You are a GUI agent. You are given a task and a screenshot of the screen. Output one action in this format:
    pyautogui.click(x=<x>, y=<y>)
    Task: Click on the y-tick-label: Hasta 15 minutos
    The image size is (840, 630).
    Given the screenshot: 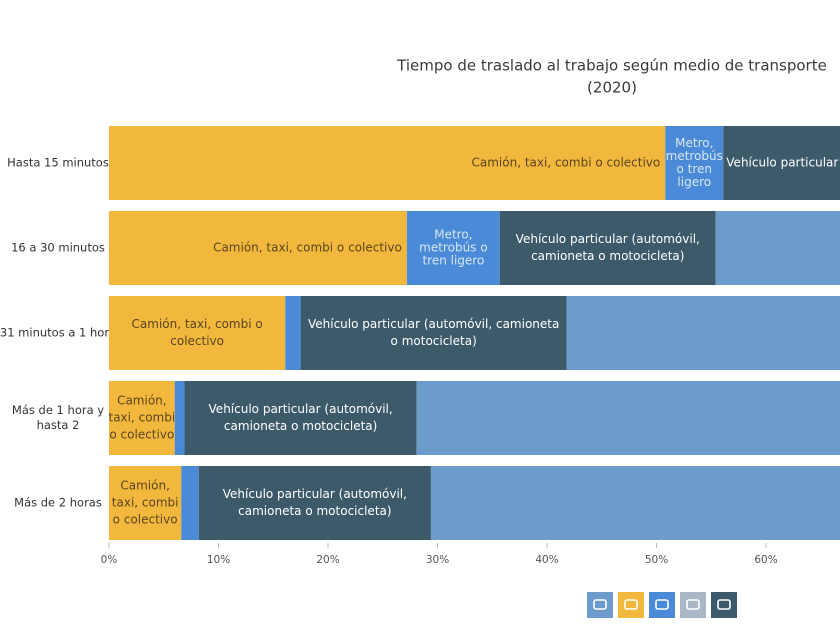 What is the action you would take?
    pyautogui.click(x=58, y=163)
    